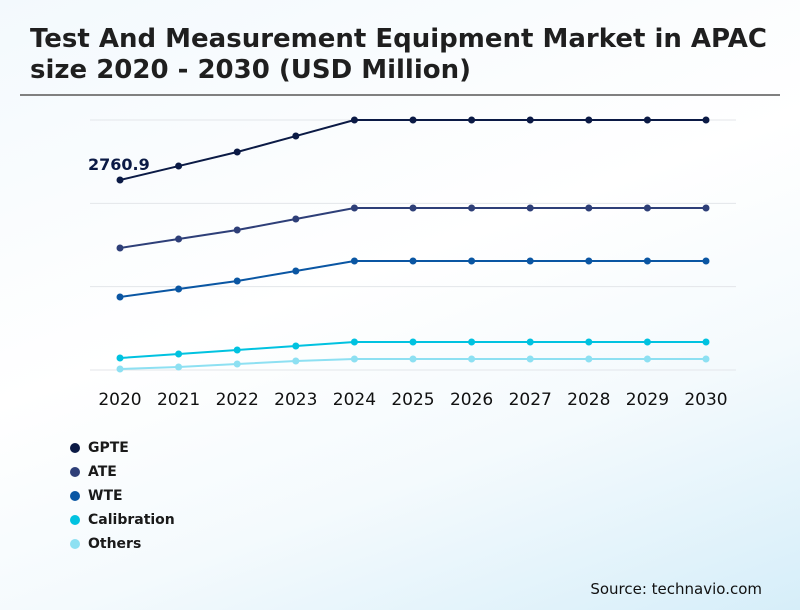 This screenshot has height=610, width=800. What do you see at coordinates (412, 228) in the screenshot?
I see `series-line-ate` at bounding box center [412, 228].